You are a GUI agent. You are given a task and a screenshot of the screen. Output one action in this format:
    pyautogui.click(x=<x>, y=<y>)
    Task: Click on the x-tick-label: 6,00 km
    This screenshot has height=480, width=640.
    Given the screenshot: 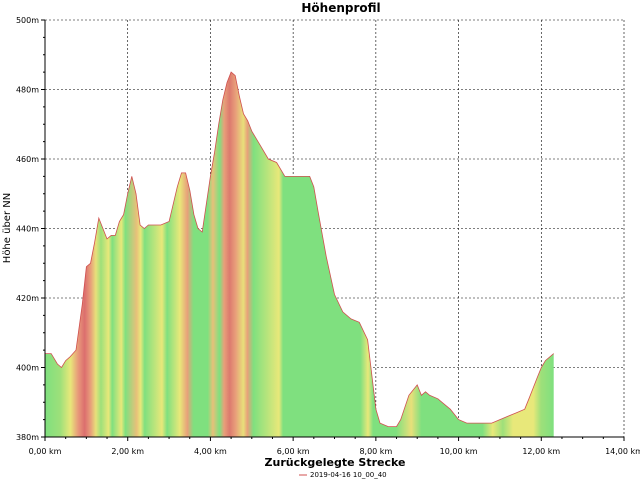 What is the action you would take?
    pyautogui.click(x=293, y=451)
    